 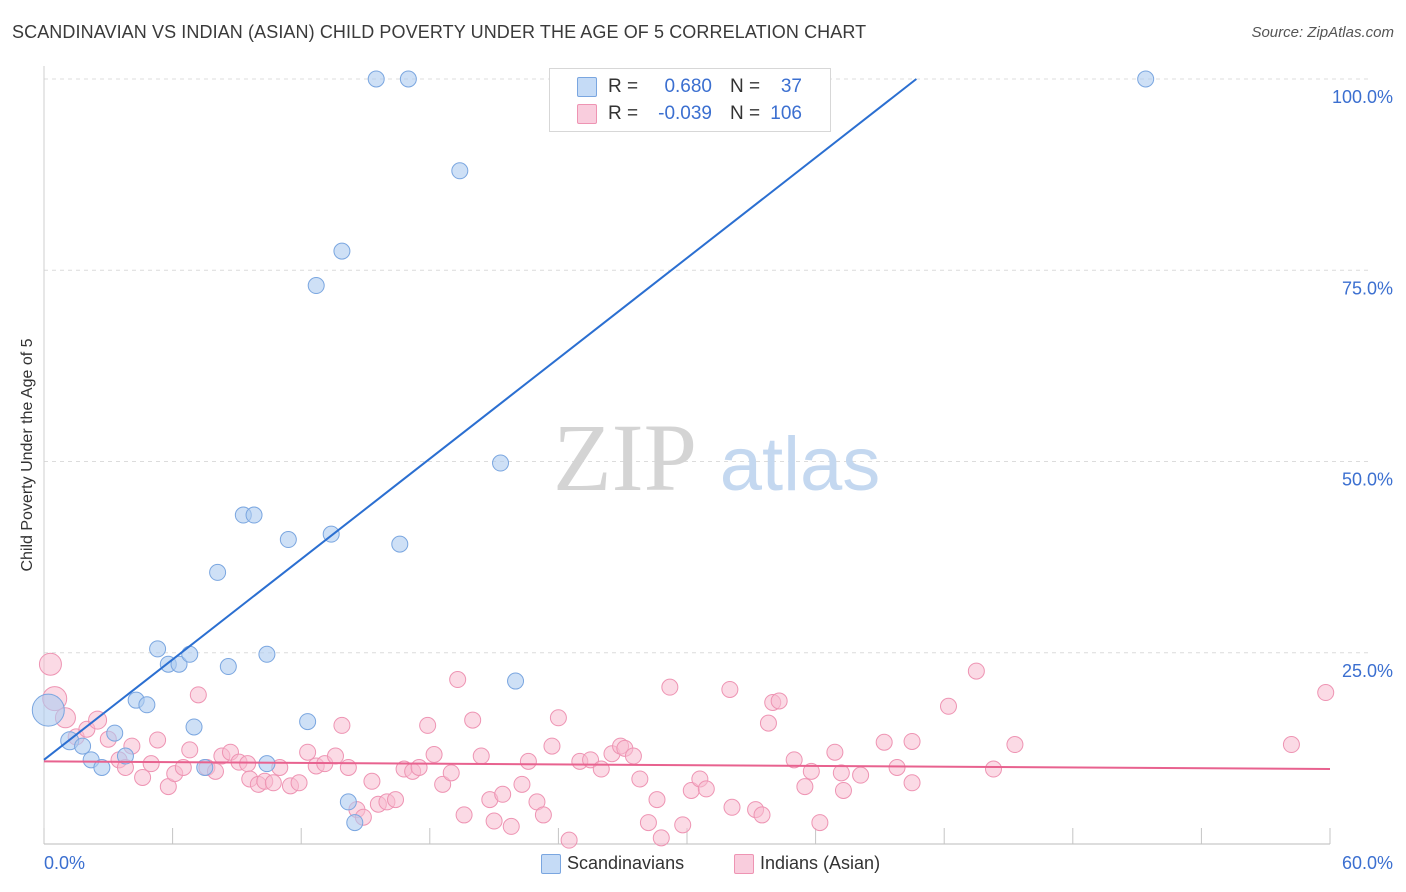 What do you see at coordinates (800, 464) in the screenshot?
I see `watermark-atlas: atlas` at bounding box center [800, 464].